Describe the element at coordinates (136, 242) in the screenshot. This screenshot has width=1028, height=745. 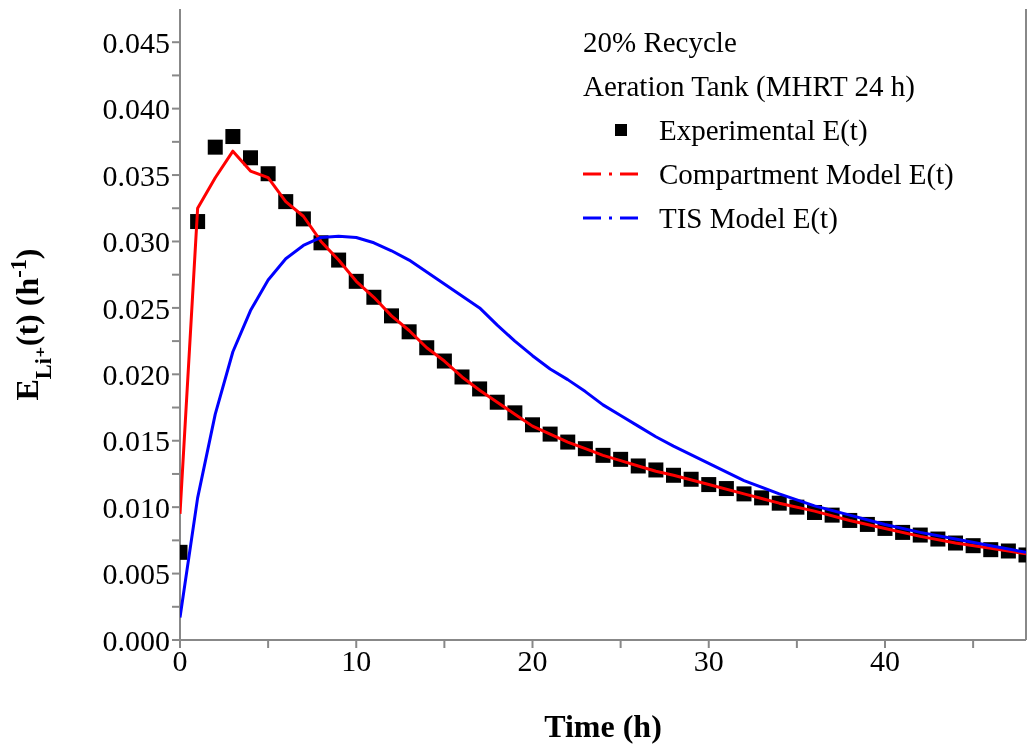
I see `y-tick-label: 0.030` at that location.